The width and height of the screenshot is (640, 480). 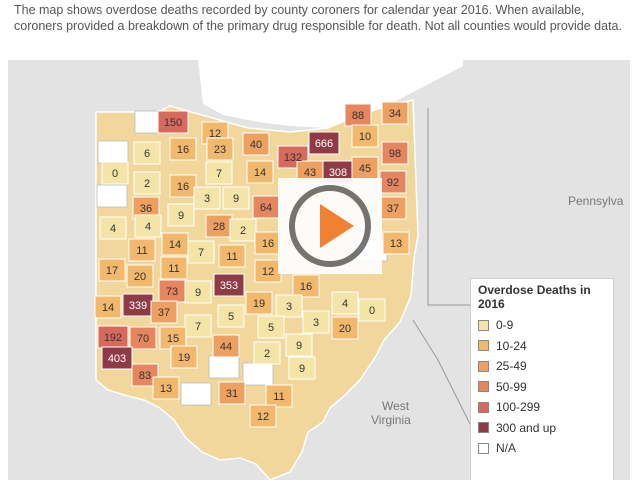 What do you see at coordinates (542, 346) in the screenshot?
I see `legend-item: 10-24` at bounding box center [542, 346].